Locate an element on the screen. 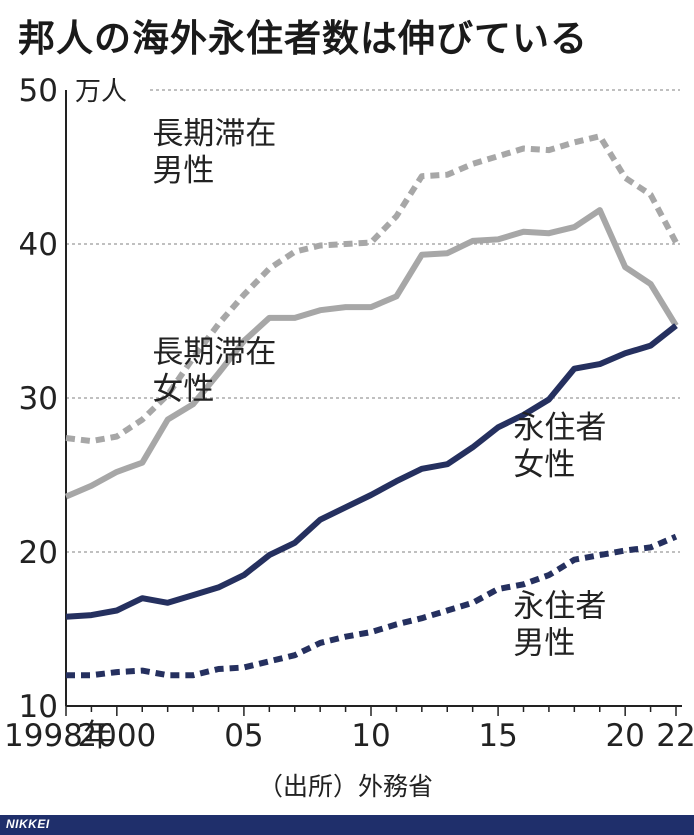  x-tick-label: 05 is located at coordinates (243, 736).